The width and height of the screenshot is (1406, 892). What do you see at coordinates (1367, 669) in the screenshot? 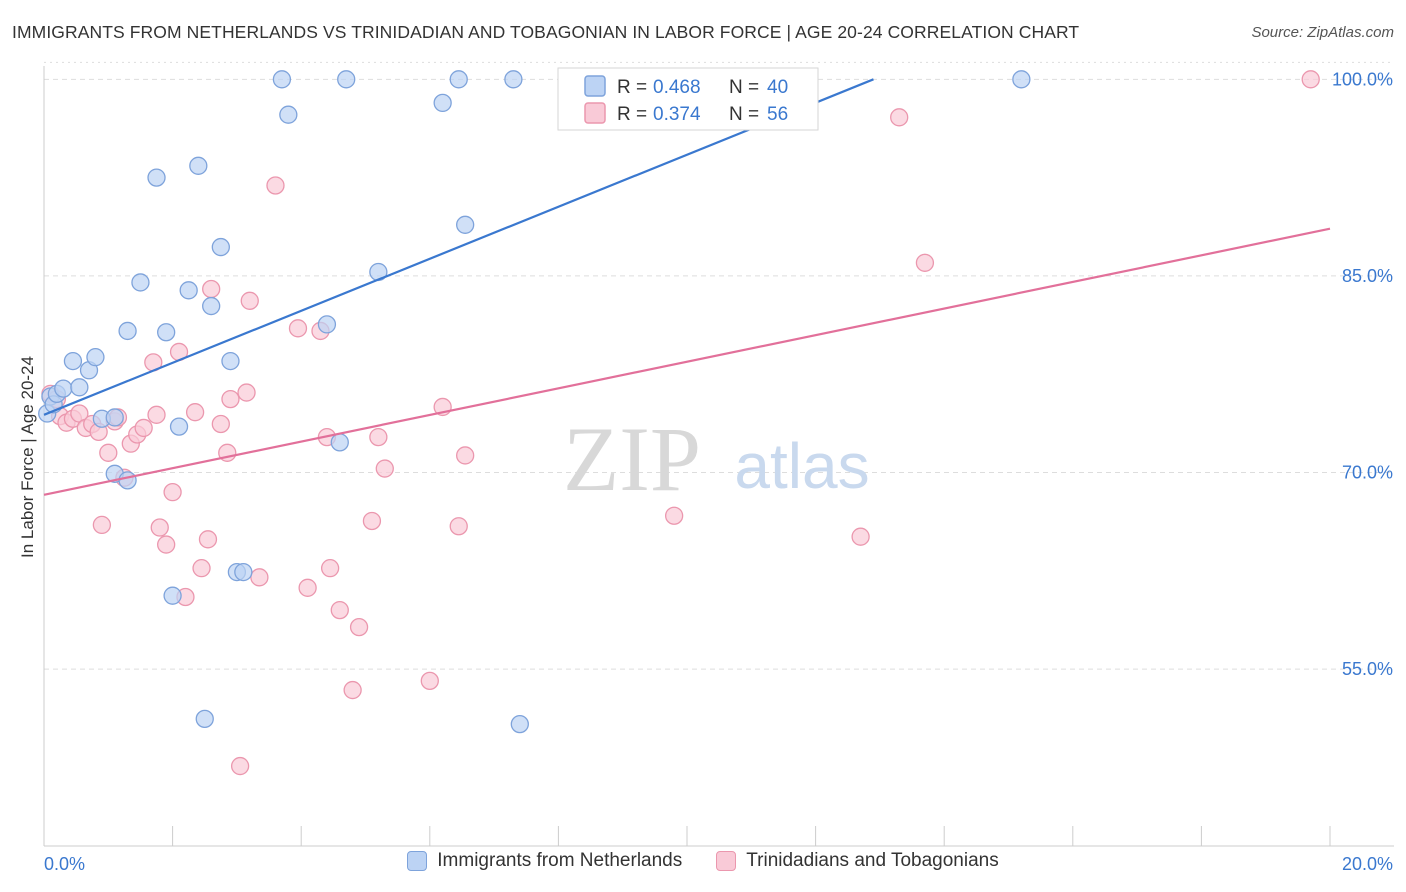
I see `y-tick-label-0: 55.0%` at bounding box center [1367, 669].